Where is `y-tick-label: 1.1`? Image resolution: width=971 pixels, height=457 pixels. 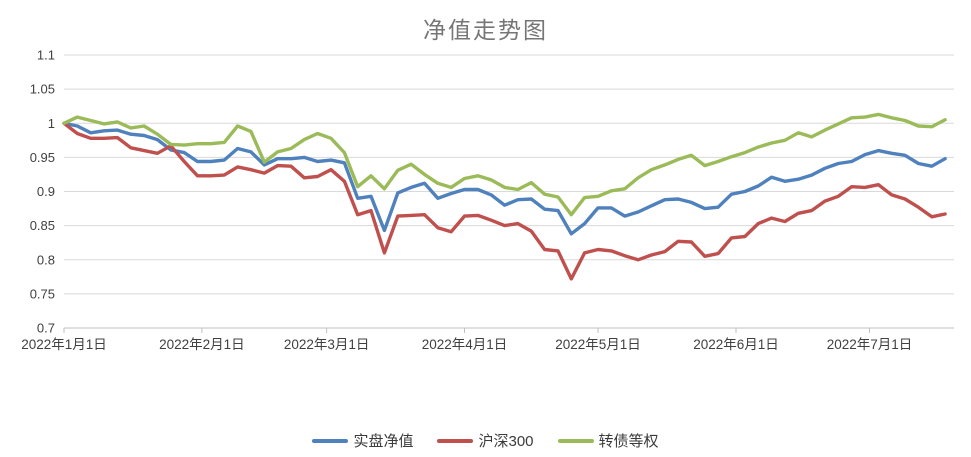 y-tick-label: 1.1 is located at coordinates (46, 55).